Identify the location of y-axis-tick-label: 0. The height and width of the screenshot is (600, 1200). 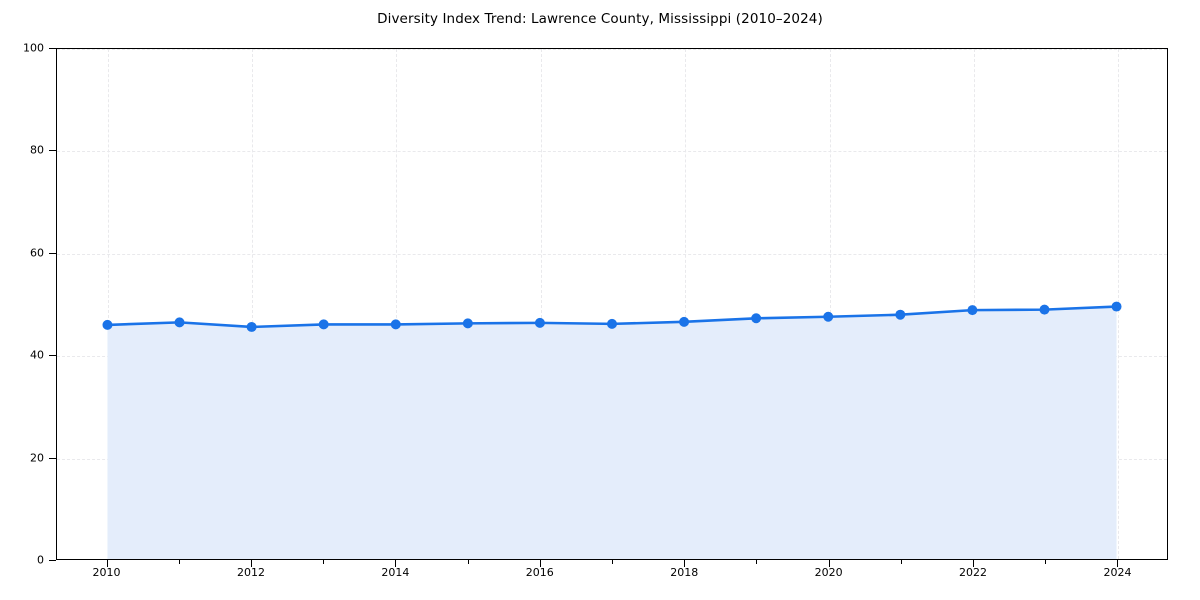
(40, 560).